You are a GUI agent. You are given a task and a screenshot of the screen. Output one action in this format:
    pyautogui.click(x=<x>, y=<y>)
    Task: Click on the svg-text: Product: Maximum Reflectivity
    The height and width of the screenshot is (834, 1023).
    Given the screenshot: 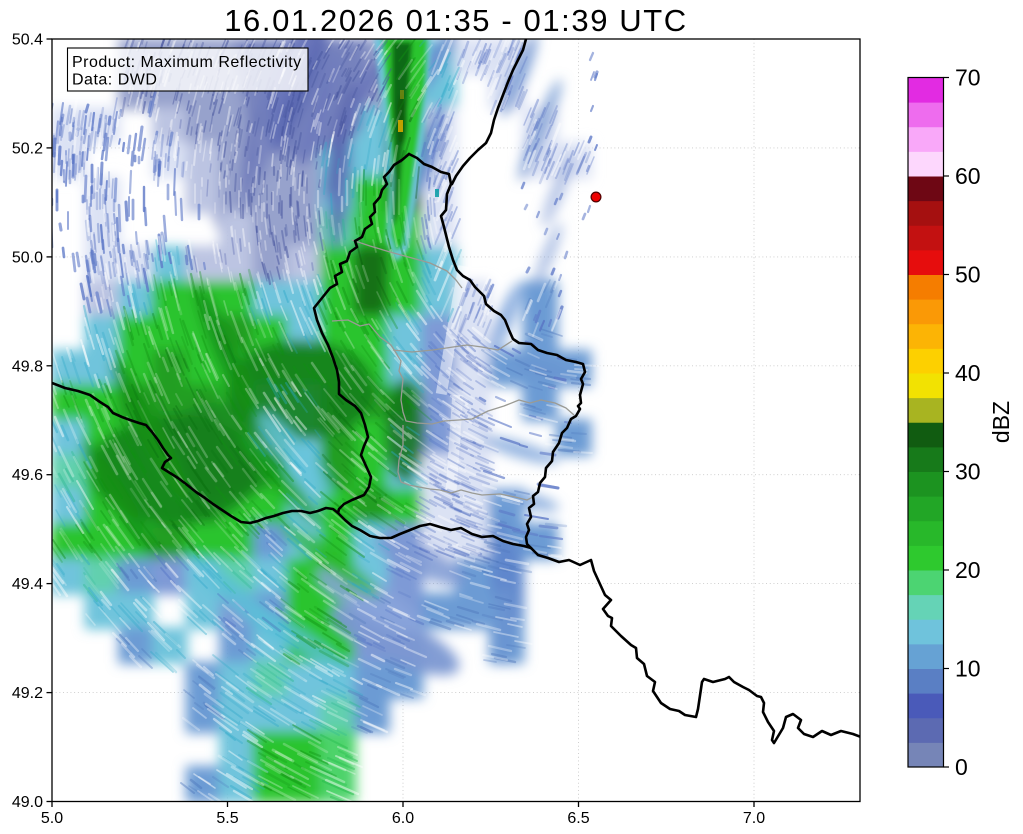 What is the action you would take?
    pyautogui.click(x=187, y=62)
    